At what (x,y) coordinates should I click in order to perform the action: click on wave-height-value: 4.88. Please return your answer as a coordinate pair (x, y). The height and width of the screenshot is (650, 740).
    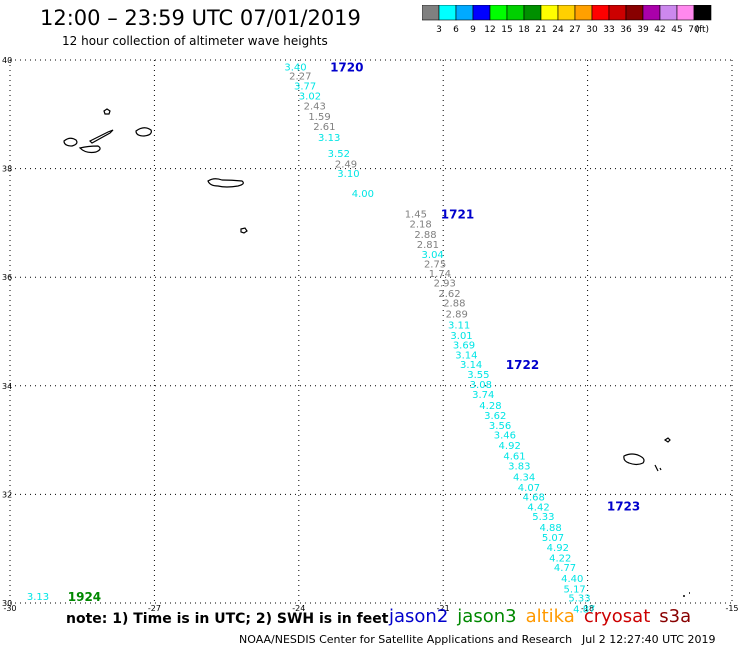
    Looking at the image, I should click on (550, 528).